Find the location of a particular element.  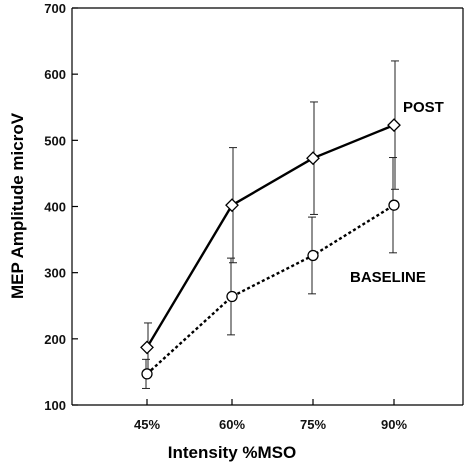

x-tick-label: 90% is located at coordinates (394, 424).